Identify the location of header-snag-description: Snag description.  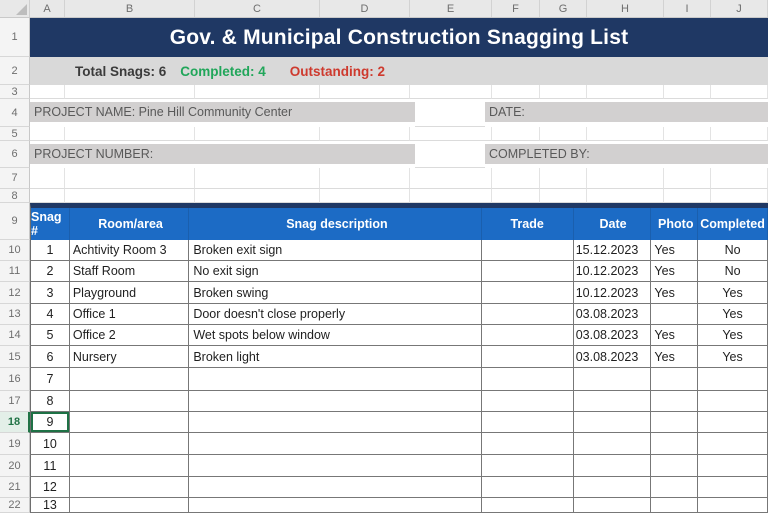
(335, 224).